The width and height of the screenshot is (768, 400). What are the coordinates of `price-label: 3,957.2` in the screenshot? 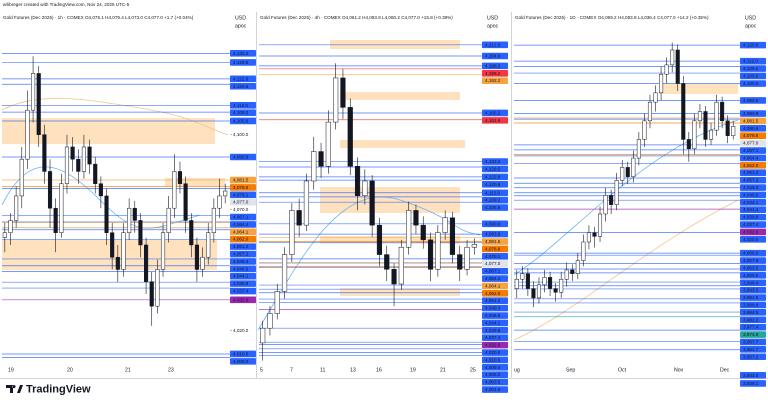 It's located at (751, 356).